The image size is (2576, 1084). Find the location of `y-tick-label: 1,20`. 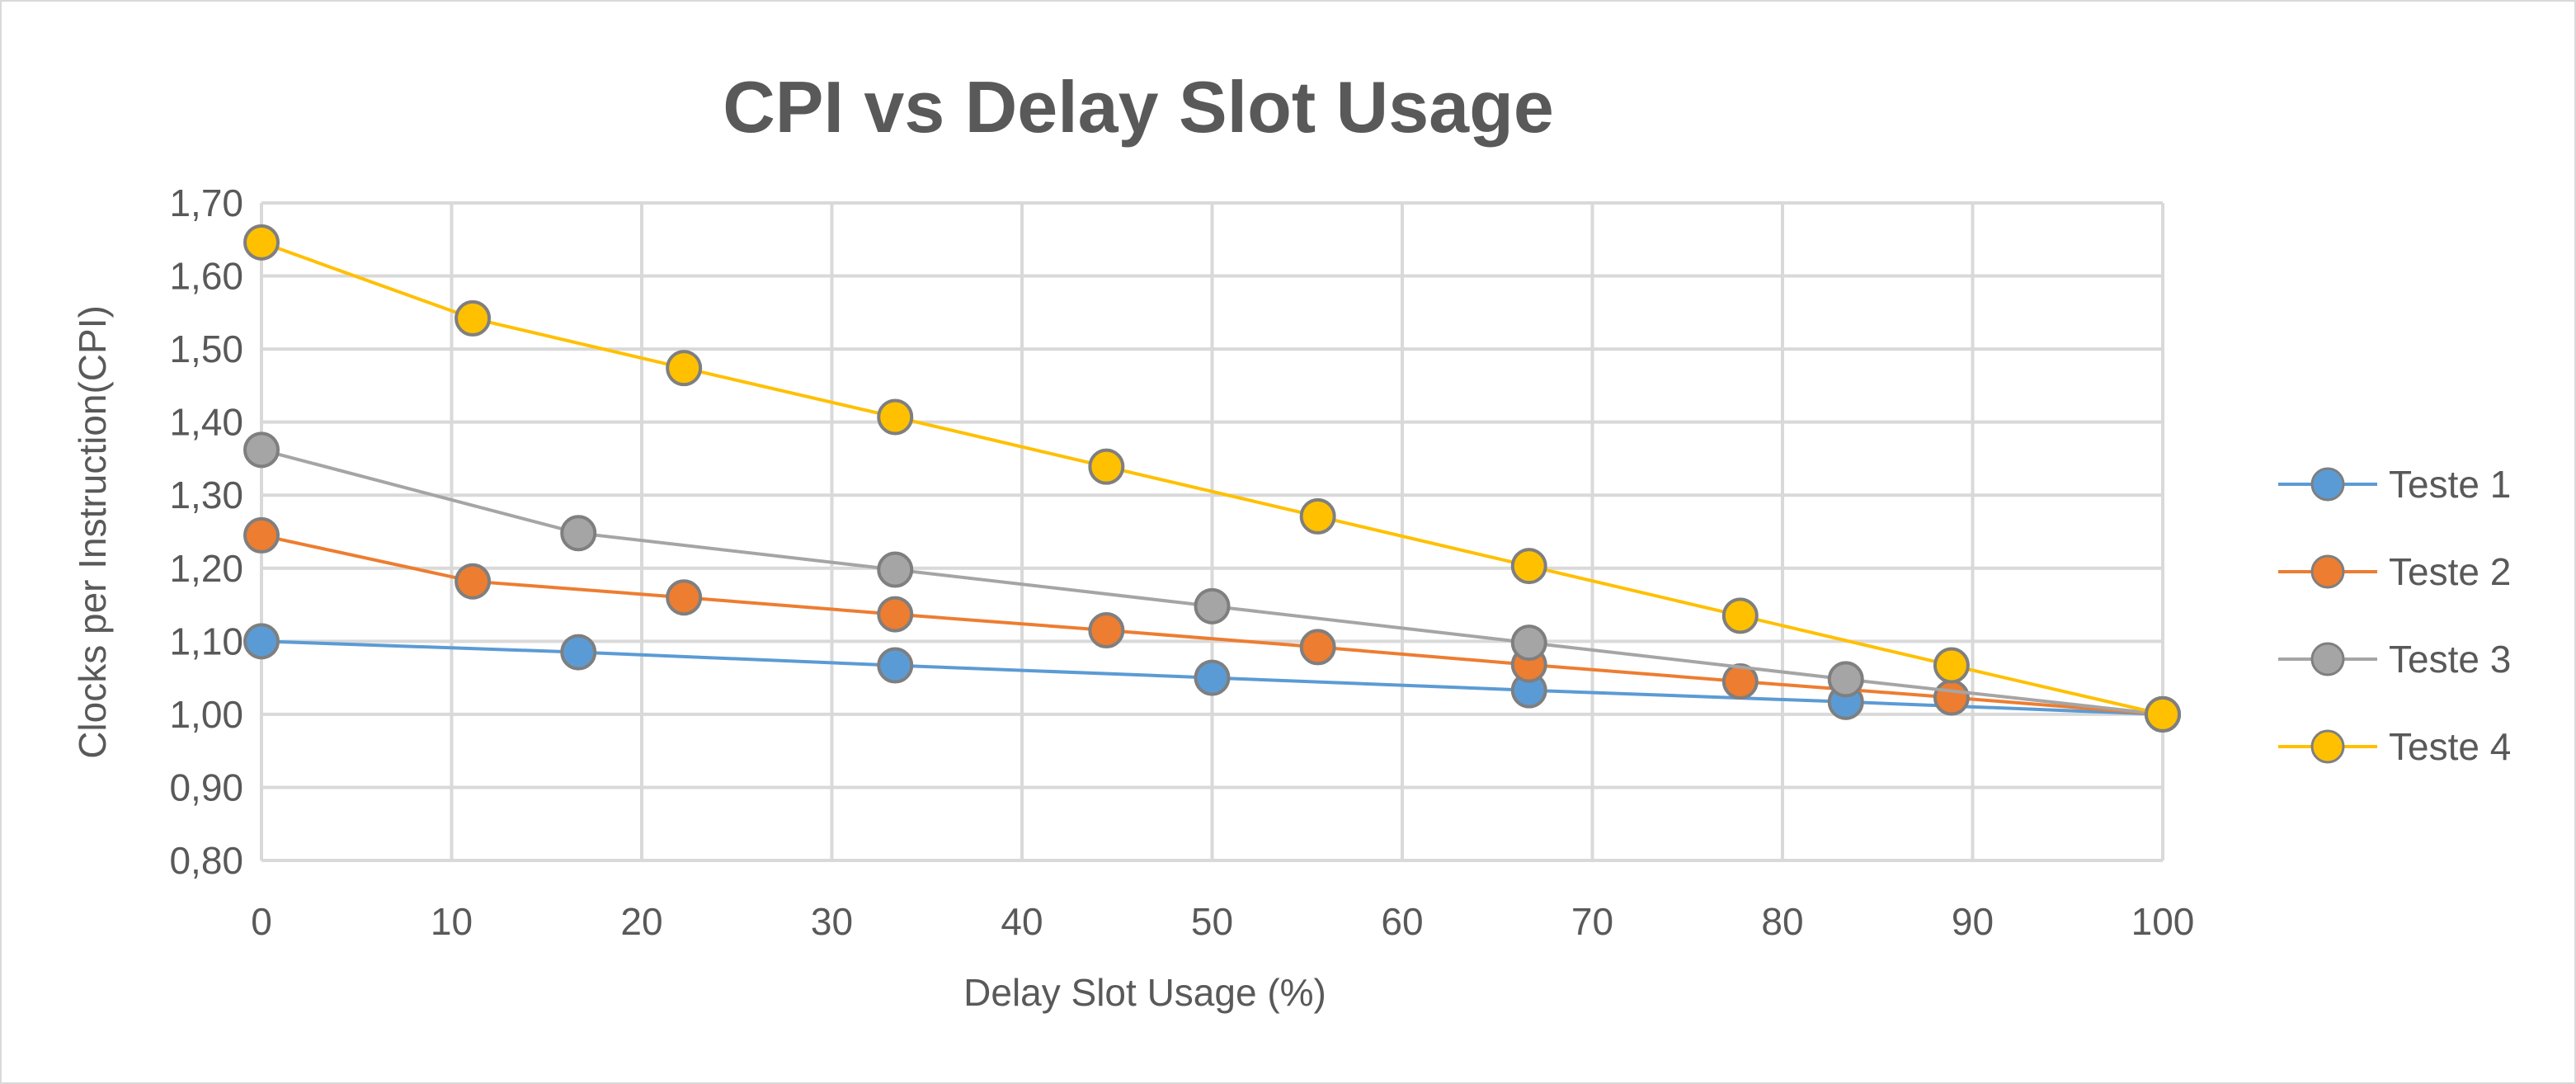

y-tick-label: 1,20 is located at coordinates (206, 568).